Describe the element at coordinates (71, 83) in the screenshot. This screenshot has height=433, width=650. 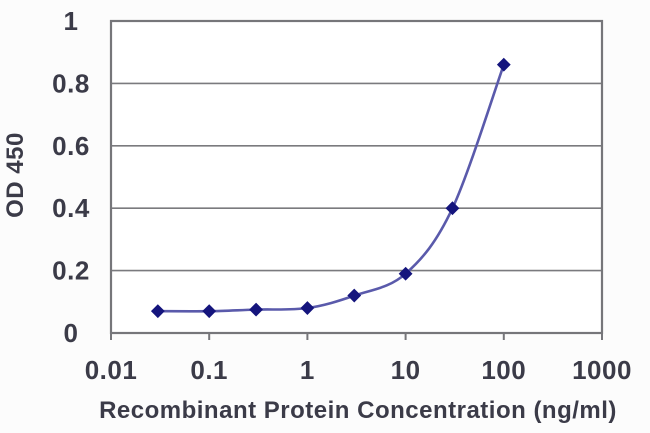
I see `y-tick-label: 0.8` at that location.